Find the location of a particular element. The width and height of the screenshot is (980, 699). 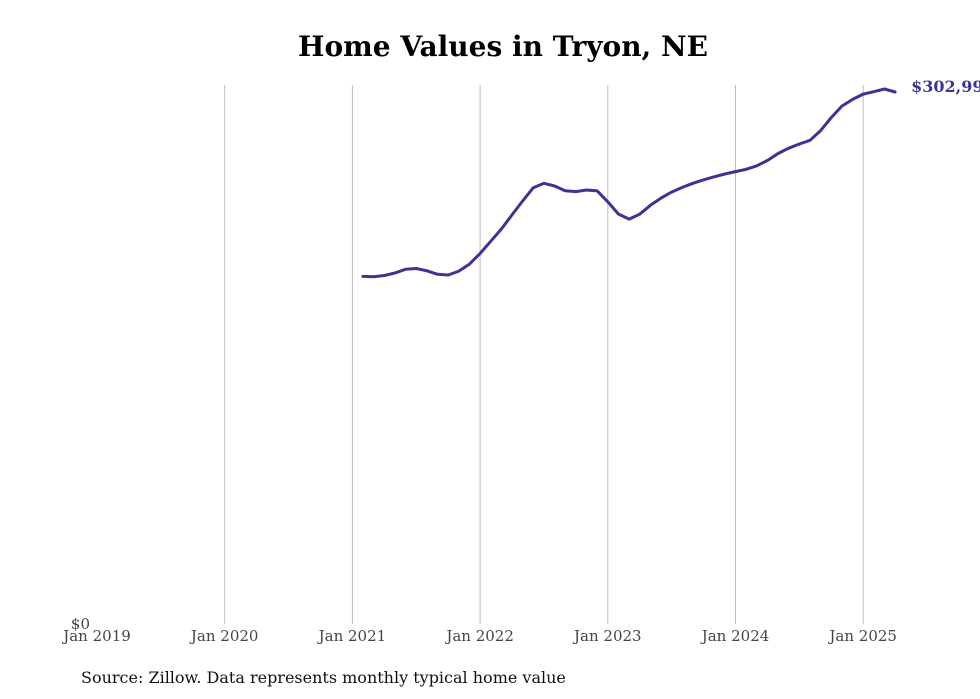

x-tick-label: Jan 2024 is located at coordinates (735, 636).